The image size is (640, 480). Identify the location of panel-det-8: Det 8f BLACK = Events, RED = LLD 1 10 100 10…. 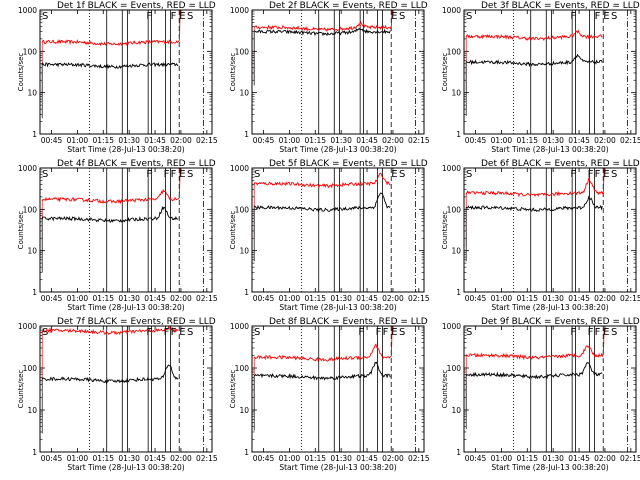
(329, 394).